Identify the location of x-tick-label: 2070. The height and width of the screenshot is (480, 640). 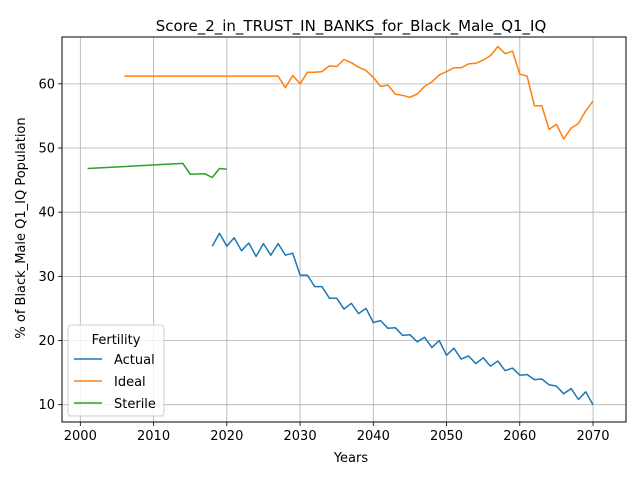
(592, 436).